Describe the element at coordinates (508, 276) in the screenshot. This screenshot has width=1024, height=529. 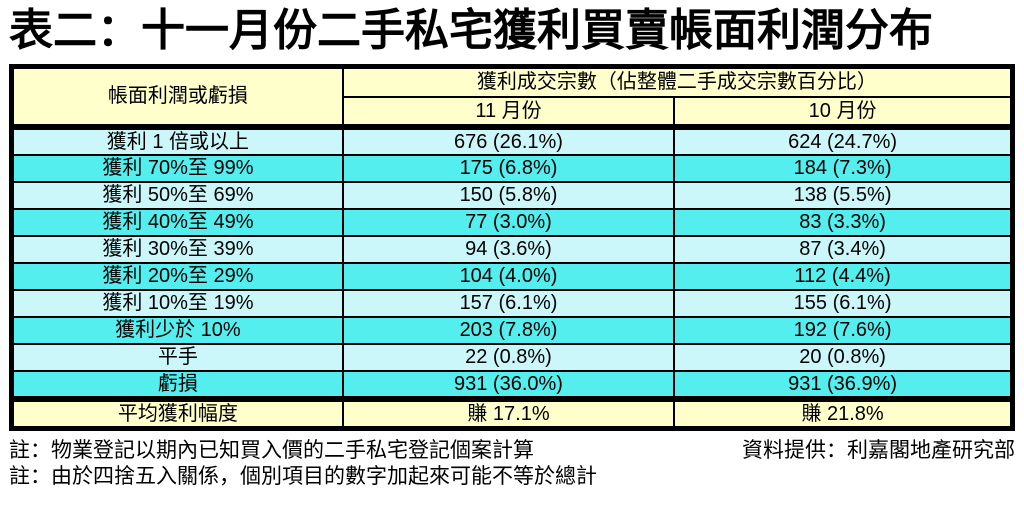
I see `row-november-value: 104 (4.0%)` at that location.